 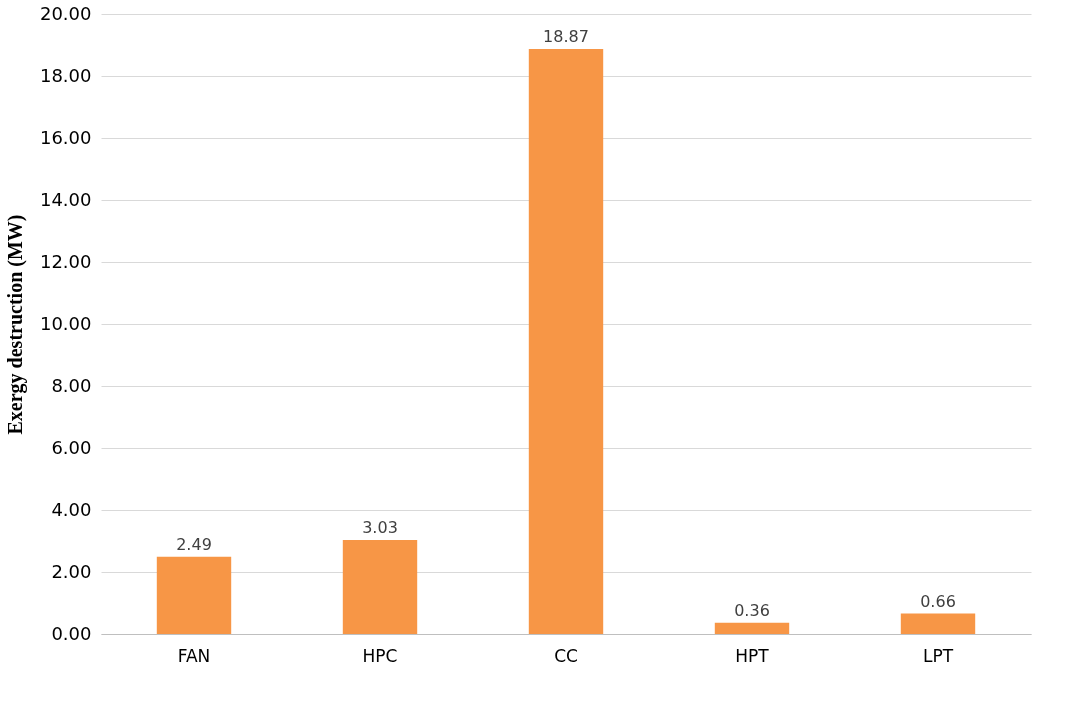 I want to click on y-tick-label: 14.00, so click(x=65, y=199).